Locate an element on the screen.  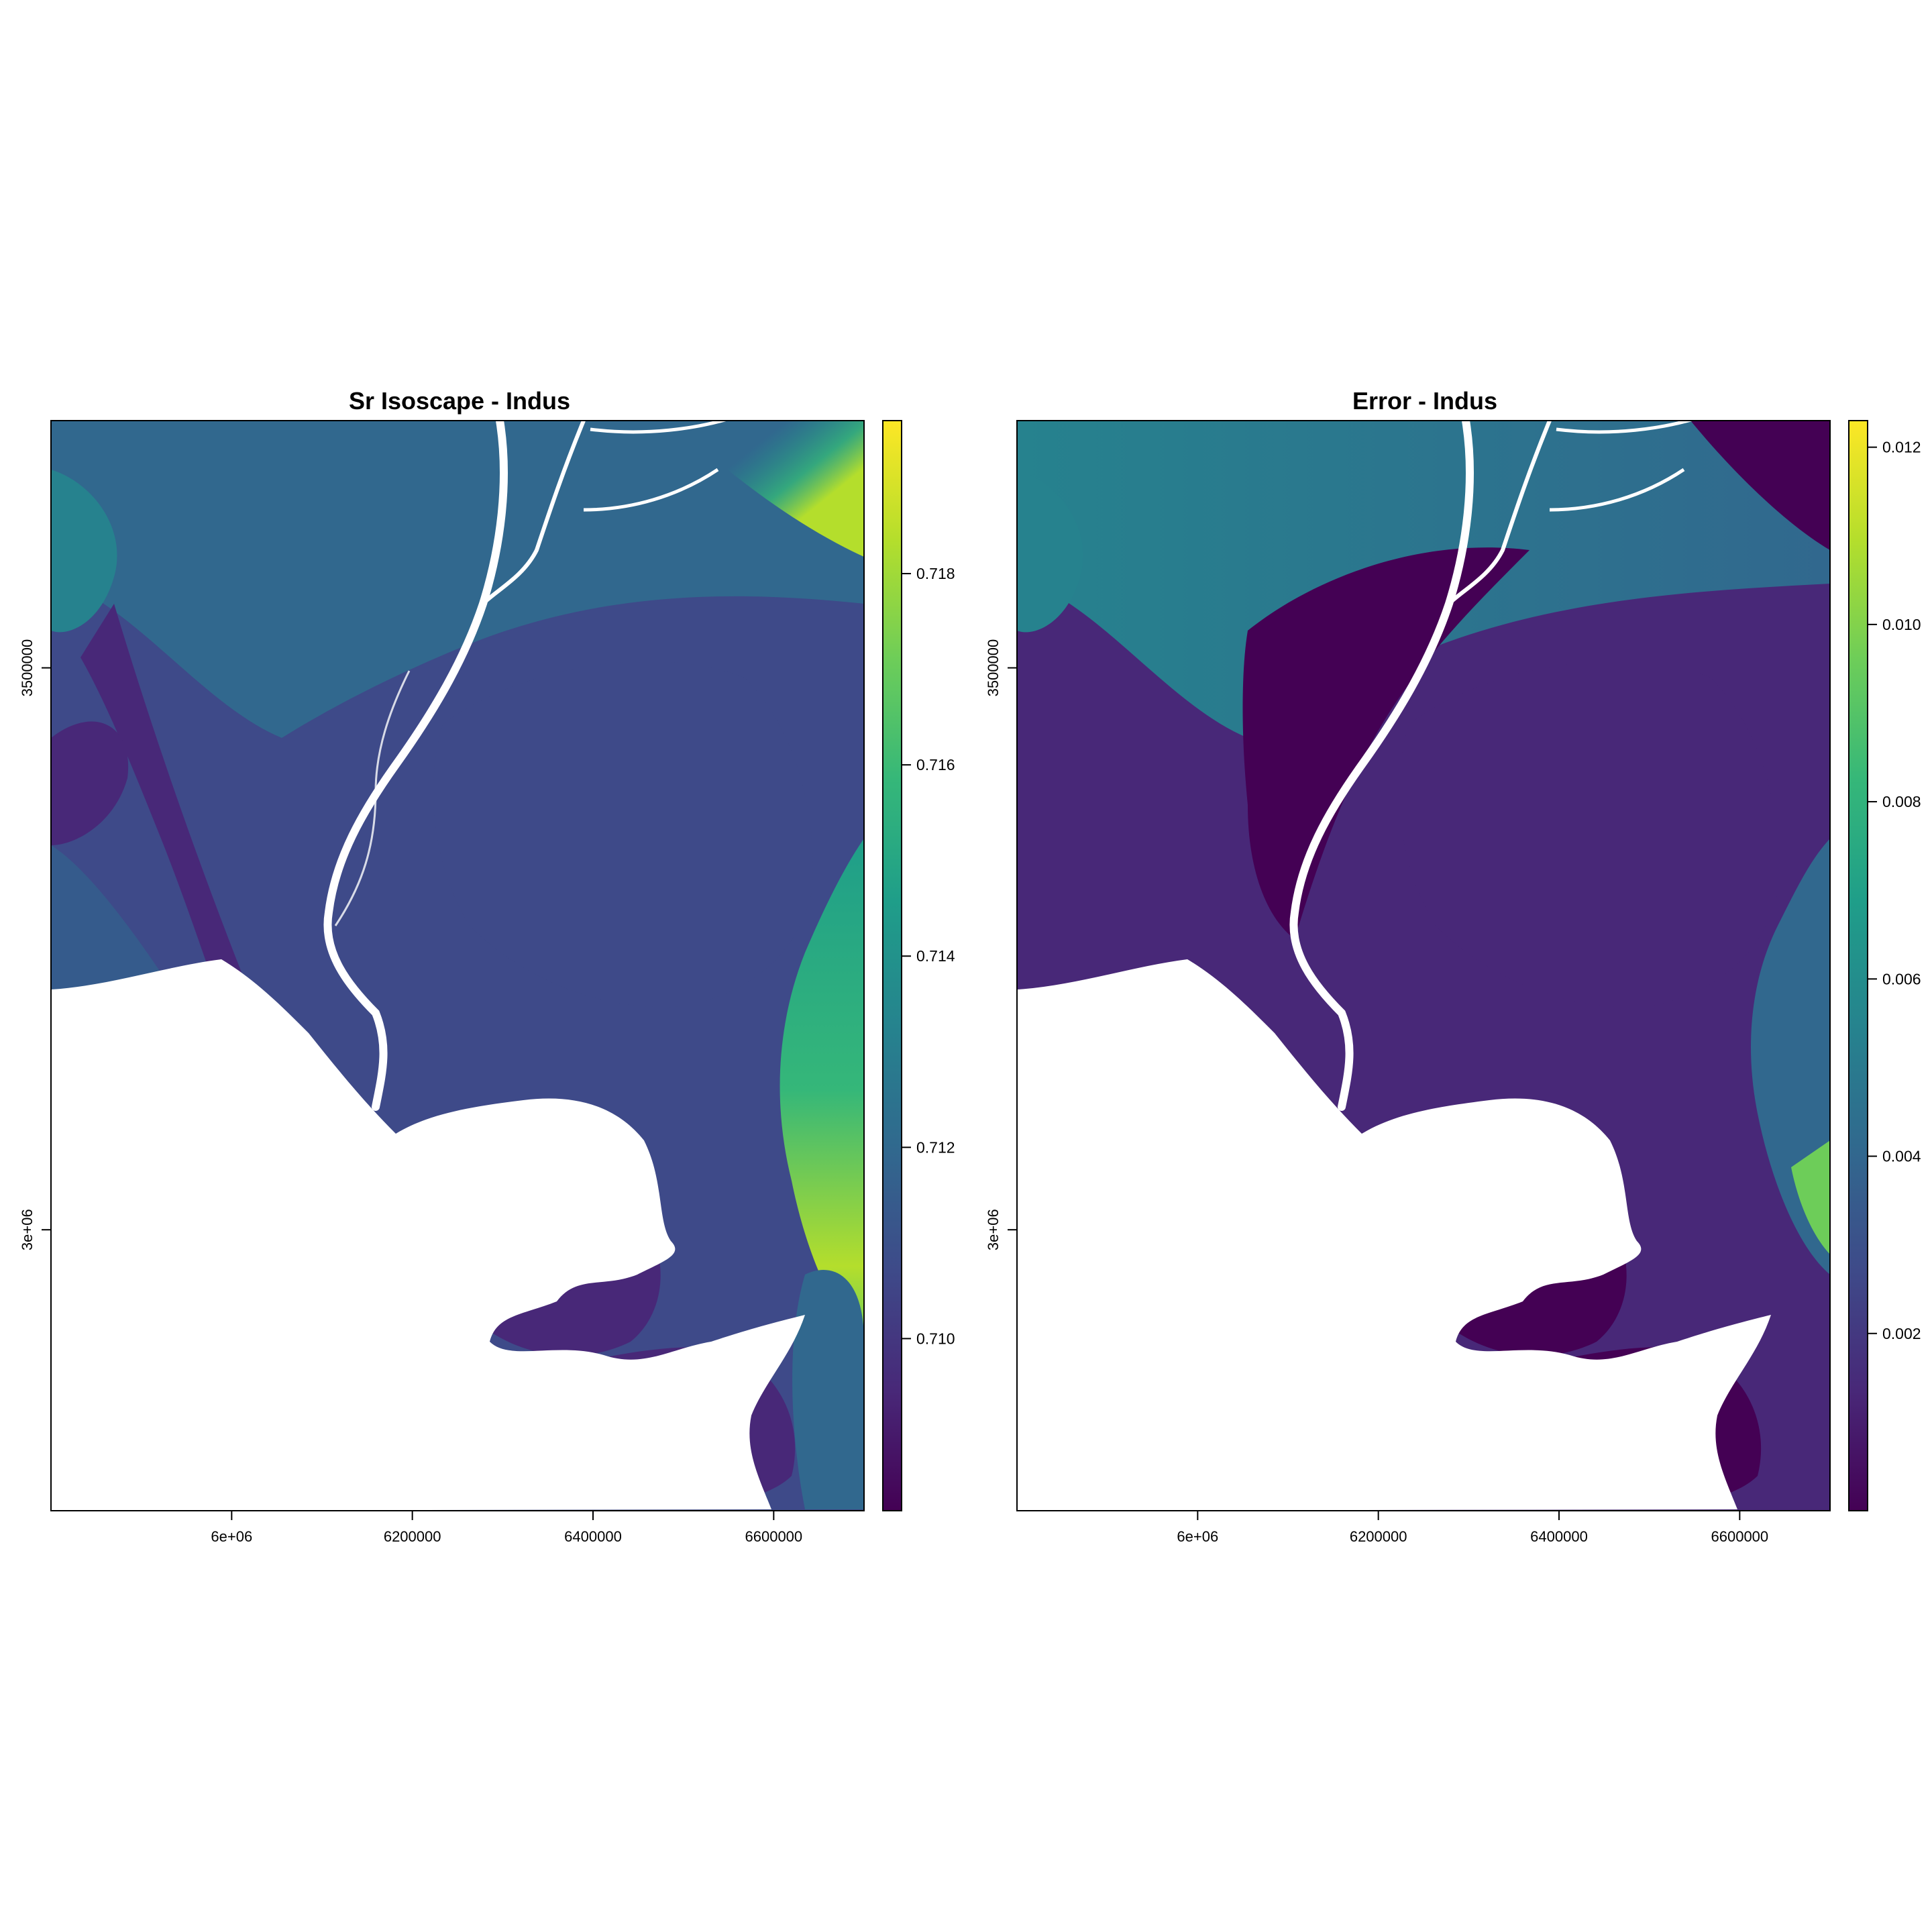
colorbar-tick-label: 0.012 is located at coordinates (1901, 447).